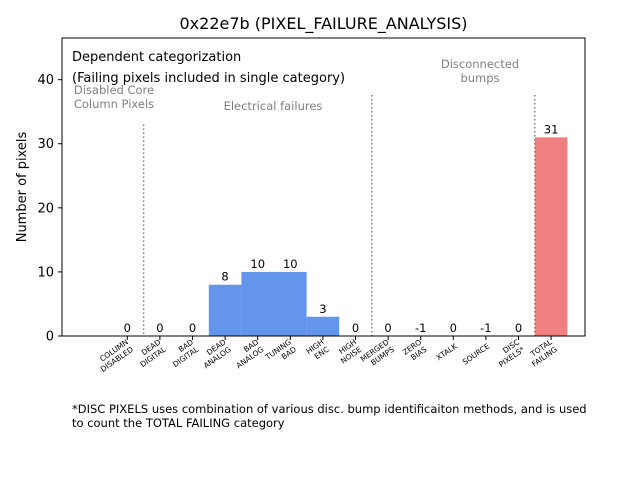 The width and height of the screenshot is (640, 480). Describe the element at coordinates (551, 129) in the screenshot. I see `data-label: 31` at that location.